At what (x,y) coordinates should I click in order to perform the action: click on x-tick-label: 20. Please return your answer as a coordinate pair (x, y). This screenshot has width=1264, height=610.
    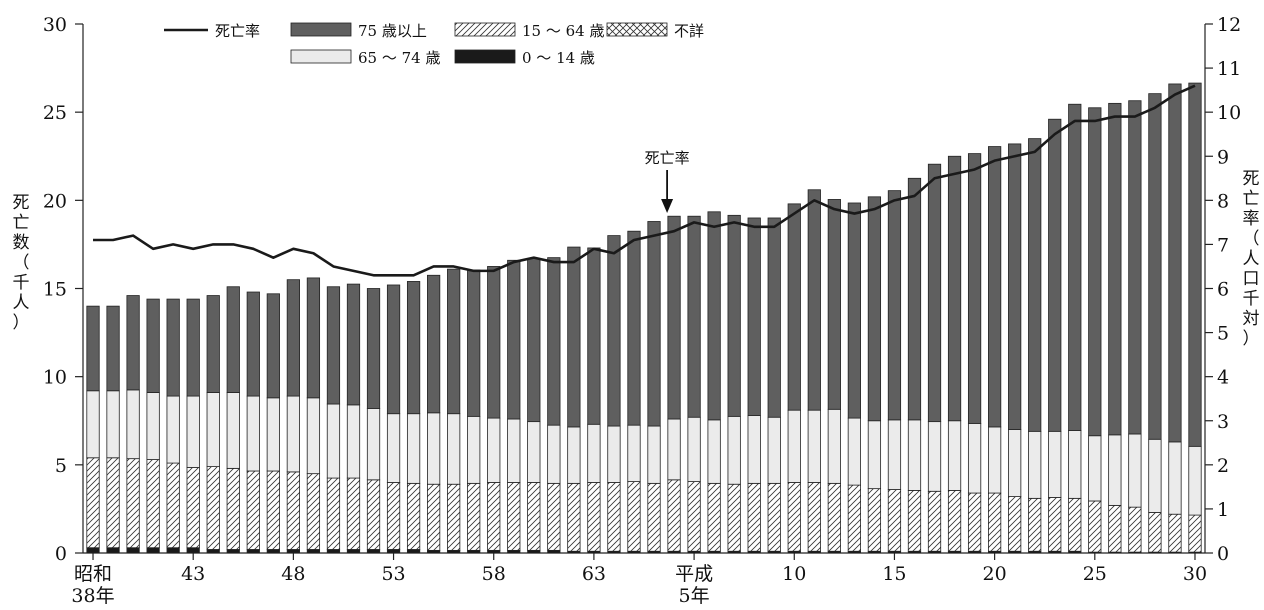
    Looking at the image, I should click on (995, 574).